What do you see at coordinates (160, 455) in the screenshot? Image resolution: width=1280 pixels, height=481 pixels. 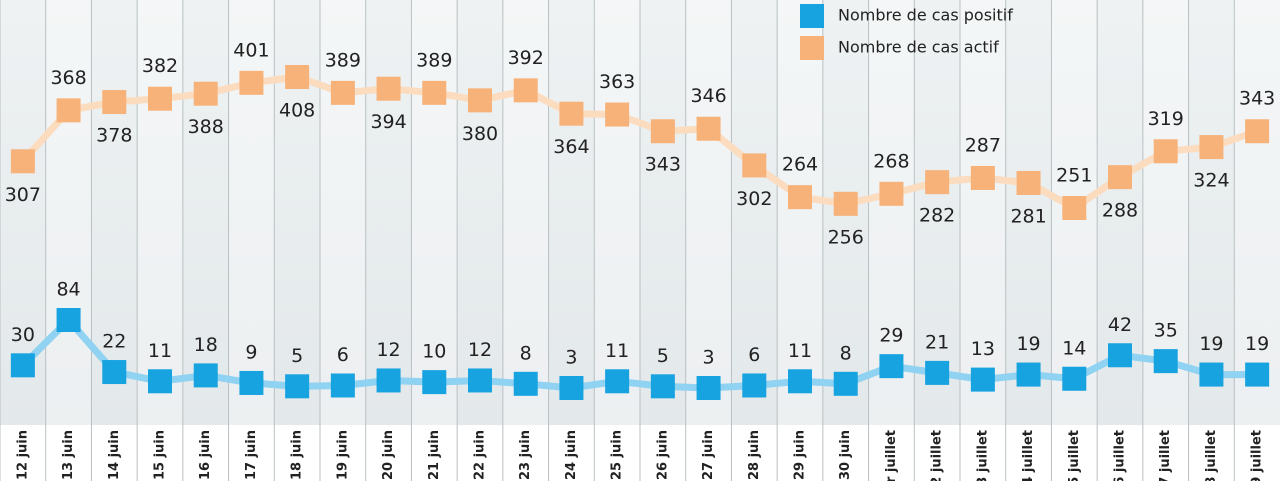 I see `x-tick-label: 15 juin` at bounding box center [160, 455].